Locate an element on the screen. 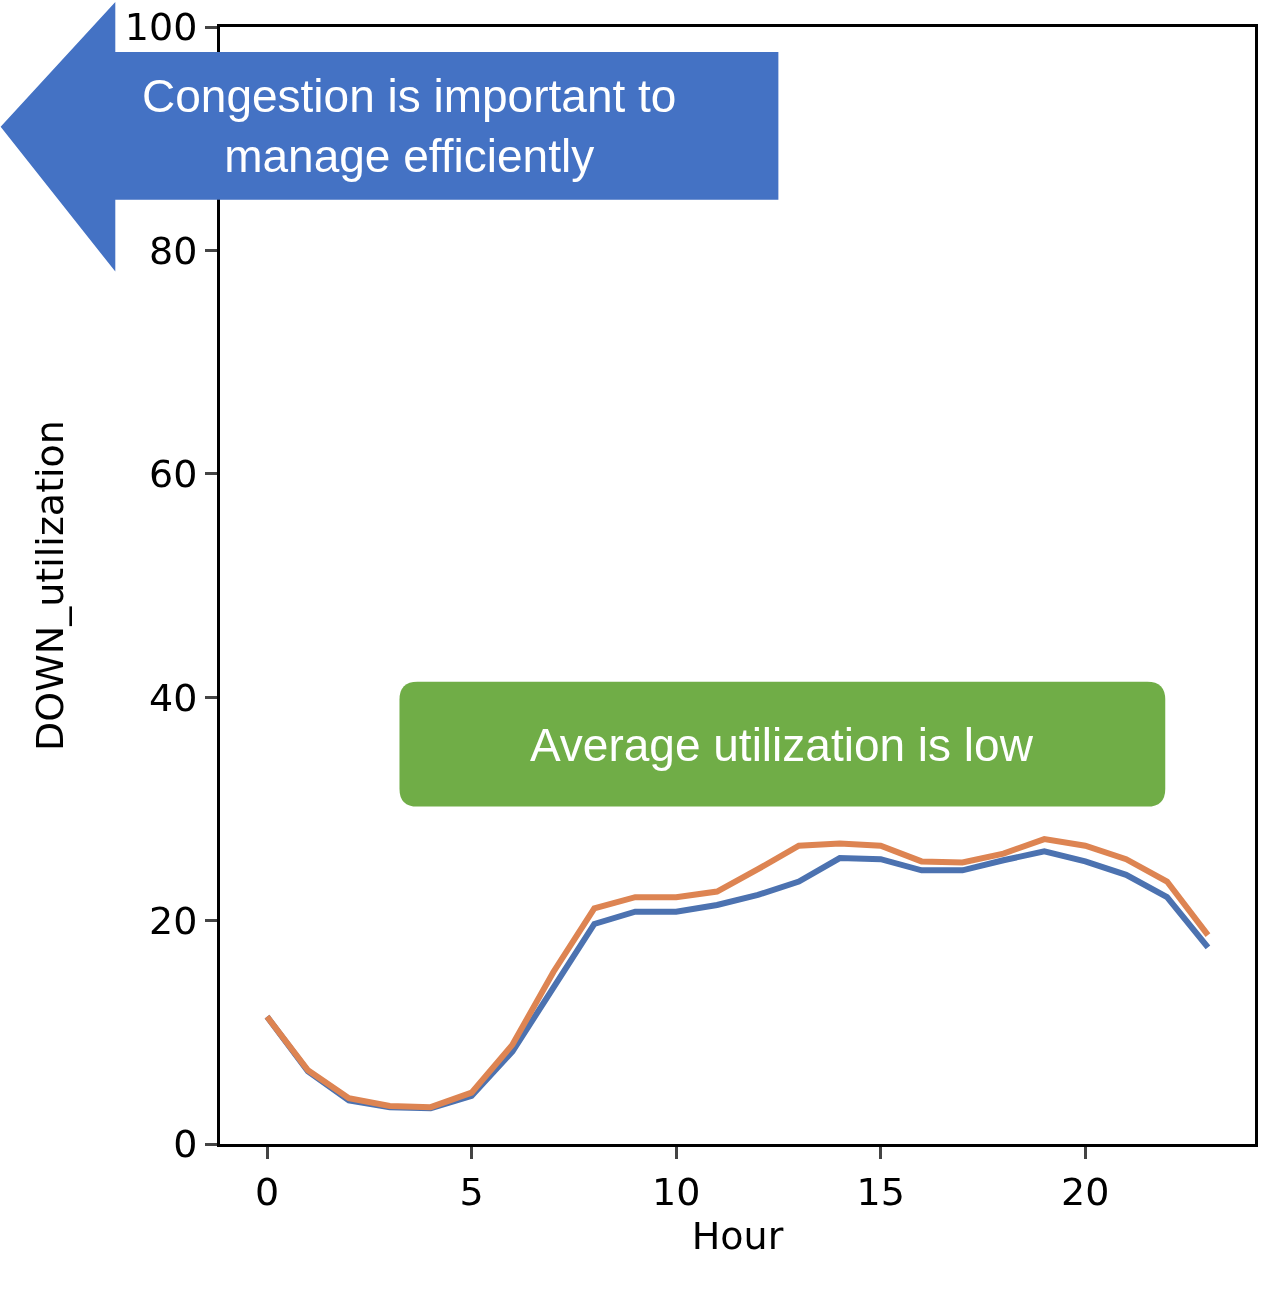  x-tick-label: 0 is located at coordinates (267, 1191).